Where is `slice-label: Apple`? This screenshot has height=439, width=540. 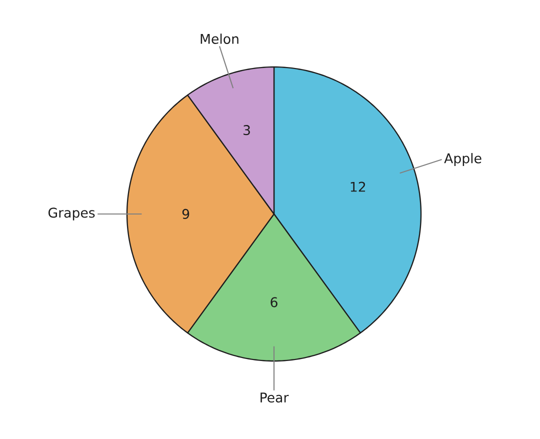
slice-label: Apple is located at coordinates (463, 159).